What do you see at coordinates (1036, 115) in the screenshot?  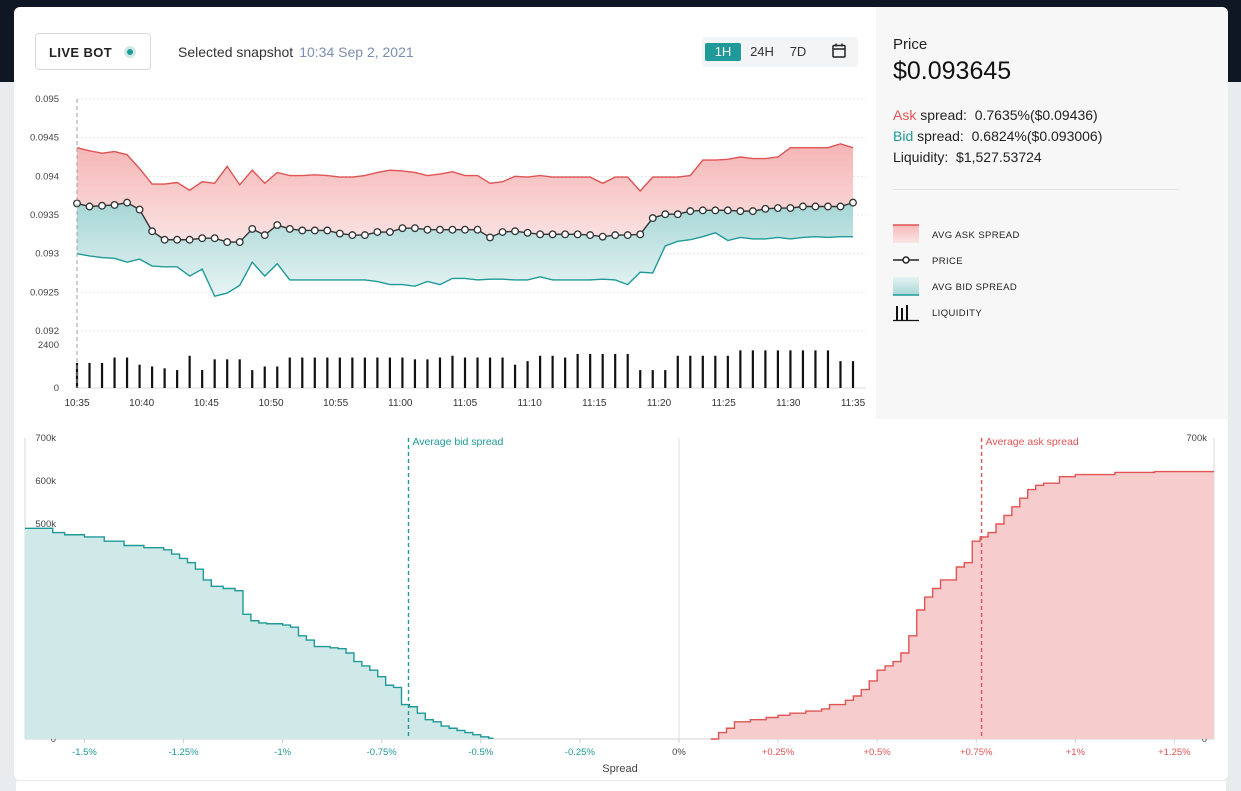 I see `ask-spread-value: 0.7635%($0.09436)` at bounding box center [1036, 115].